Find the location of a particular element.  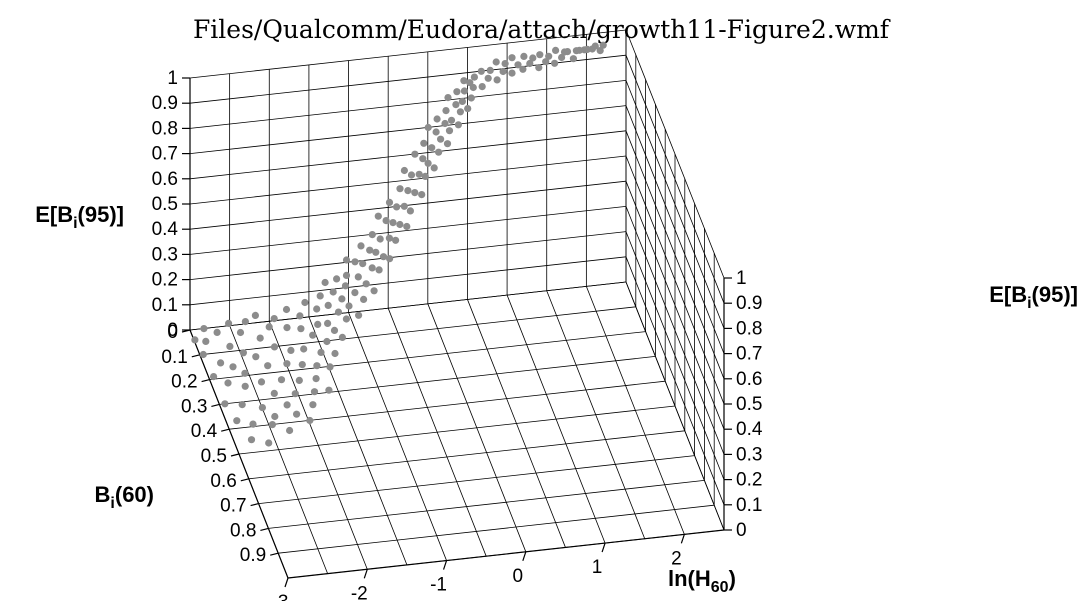

z-axis-label-right: E[Bi(95)] is located at coordinates (1033, 297).